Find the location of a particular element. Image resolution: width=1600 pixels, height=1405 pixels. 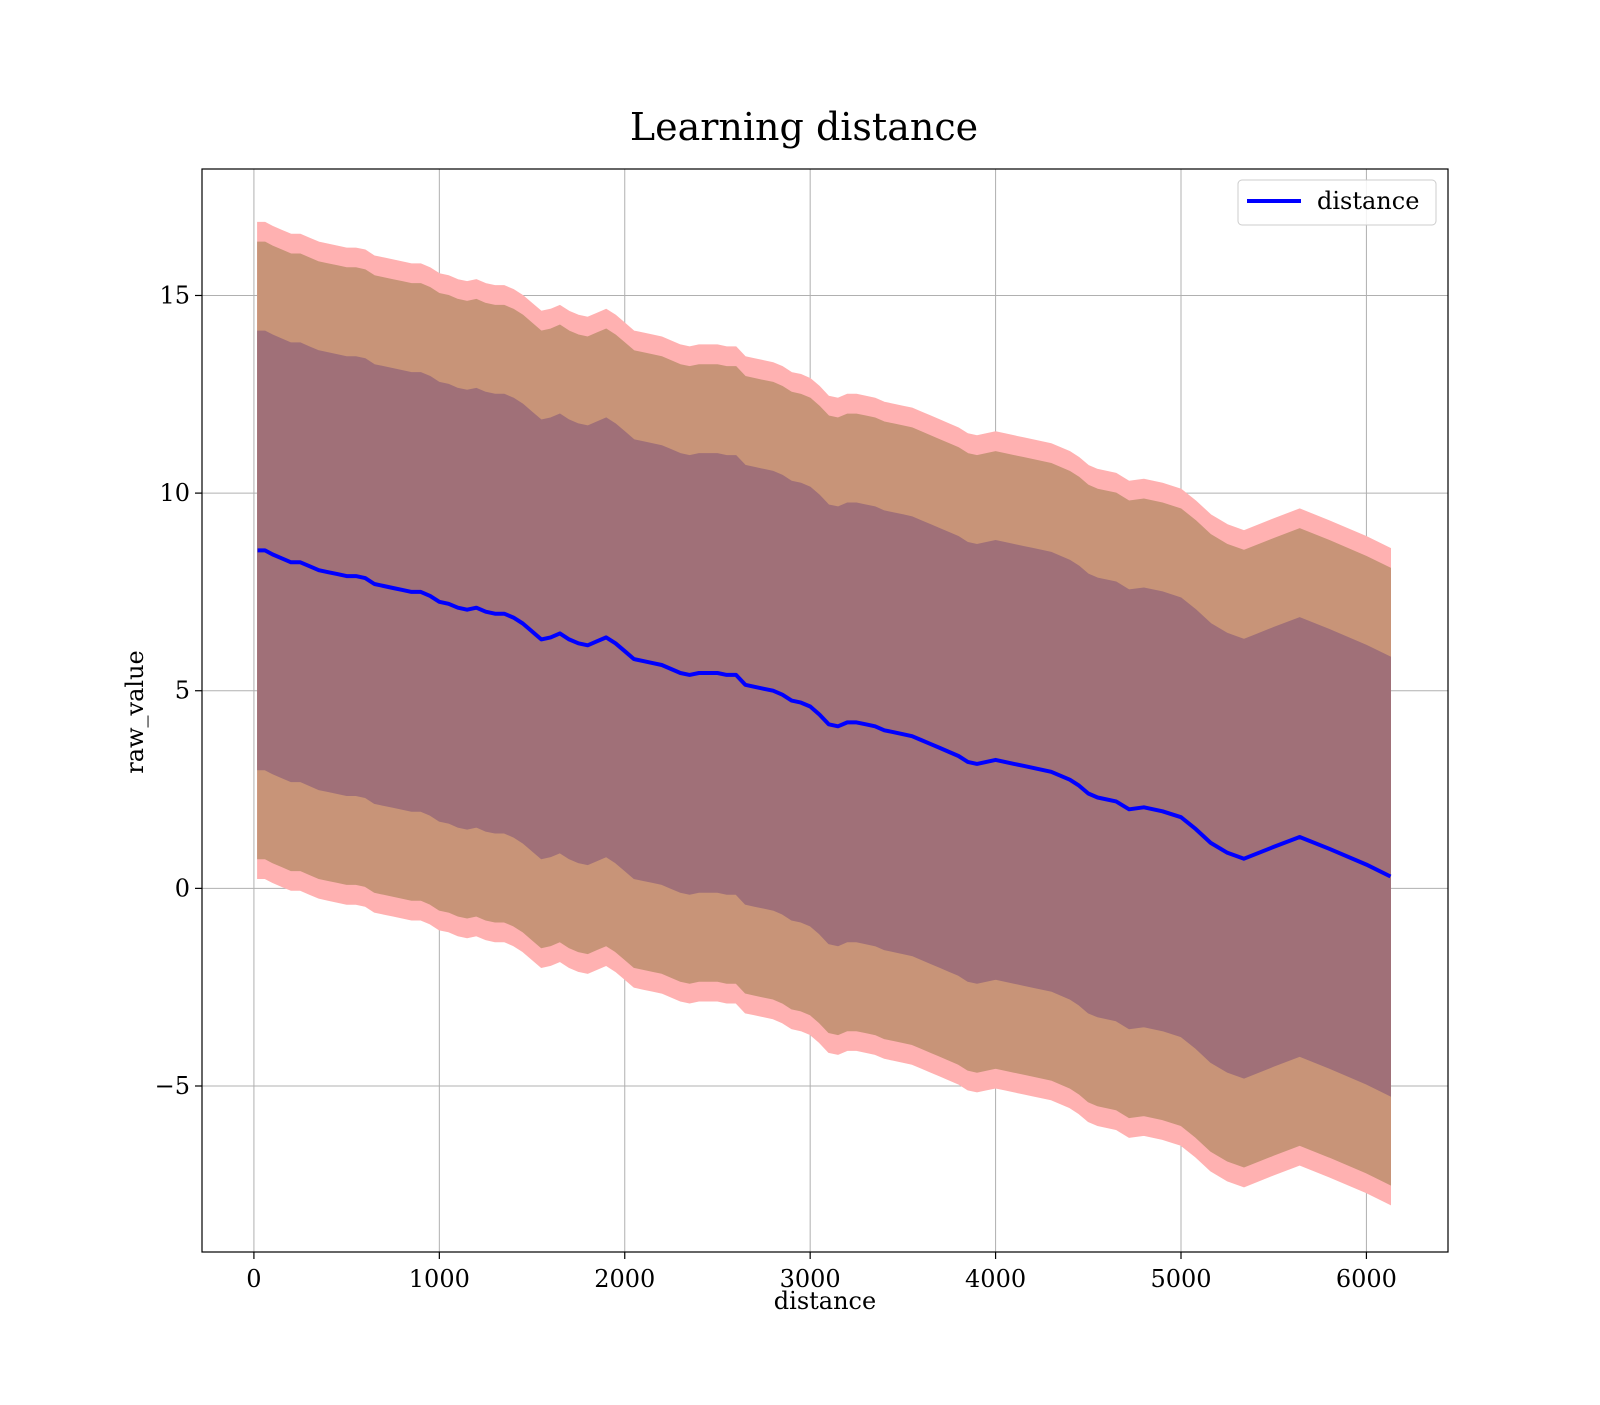

x-tick-label: 3000 is located at coordinates (810, 1279).